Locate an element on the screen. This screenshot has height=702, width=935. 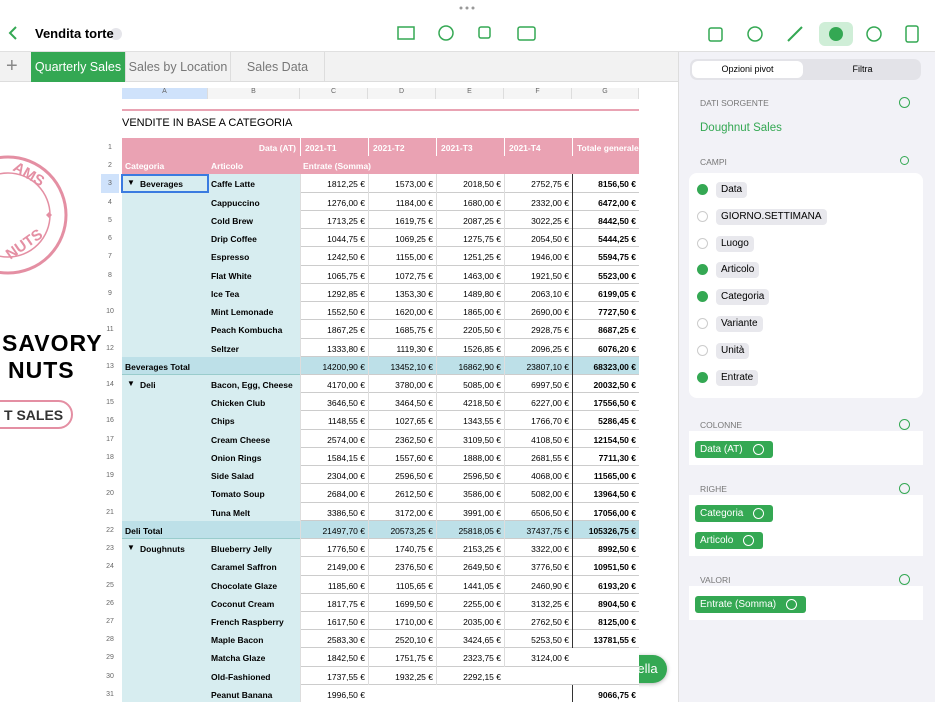
value-cell: 1489,80 € is located at coordinates (470, 293).